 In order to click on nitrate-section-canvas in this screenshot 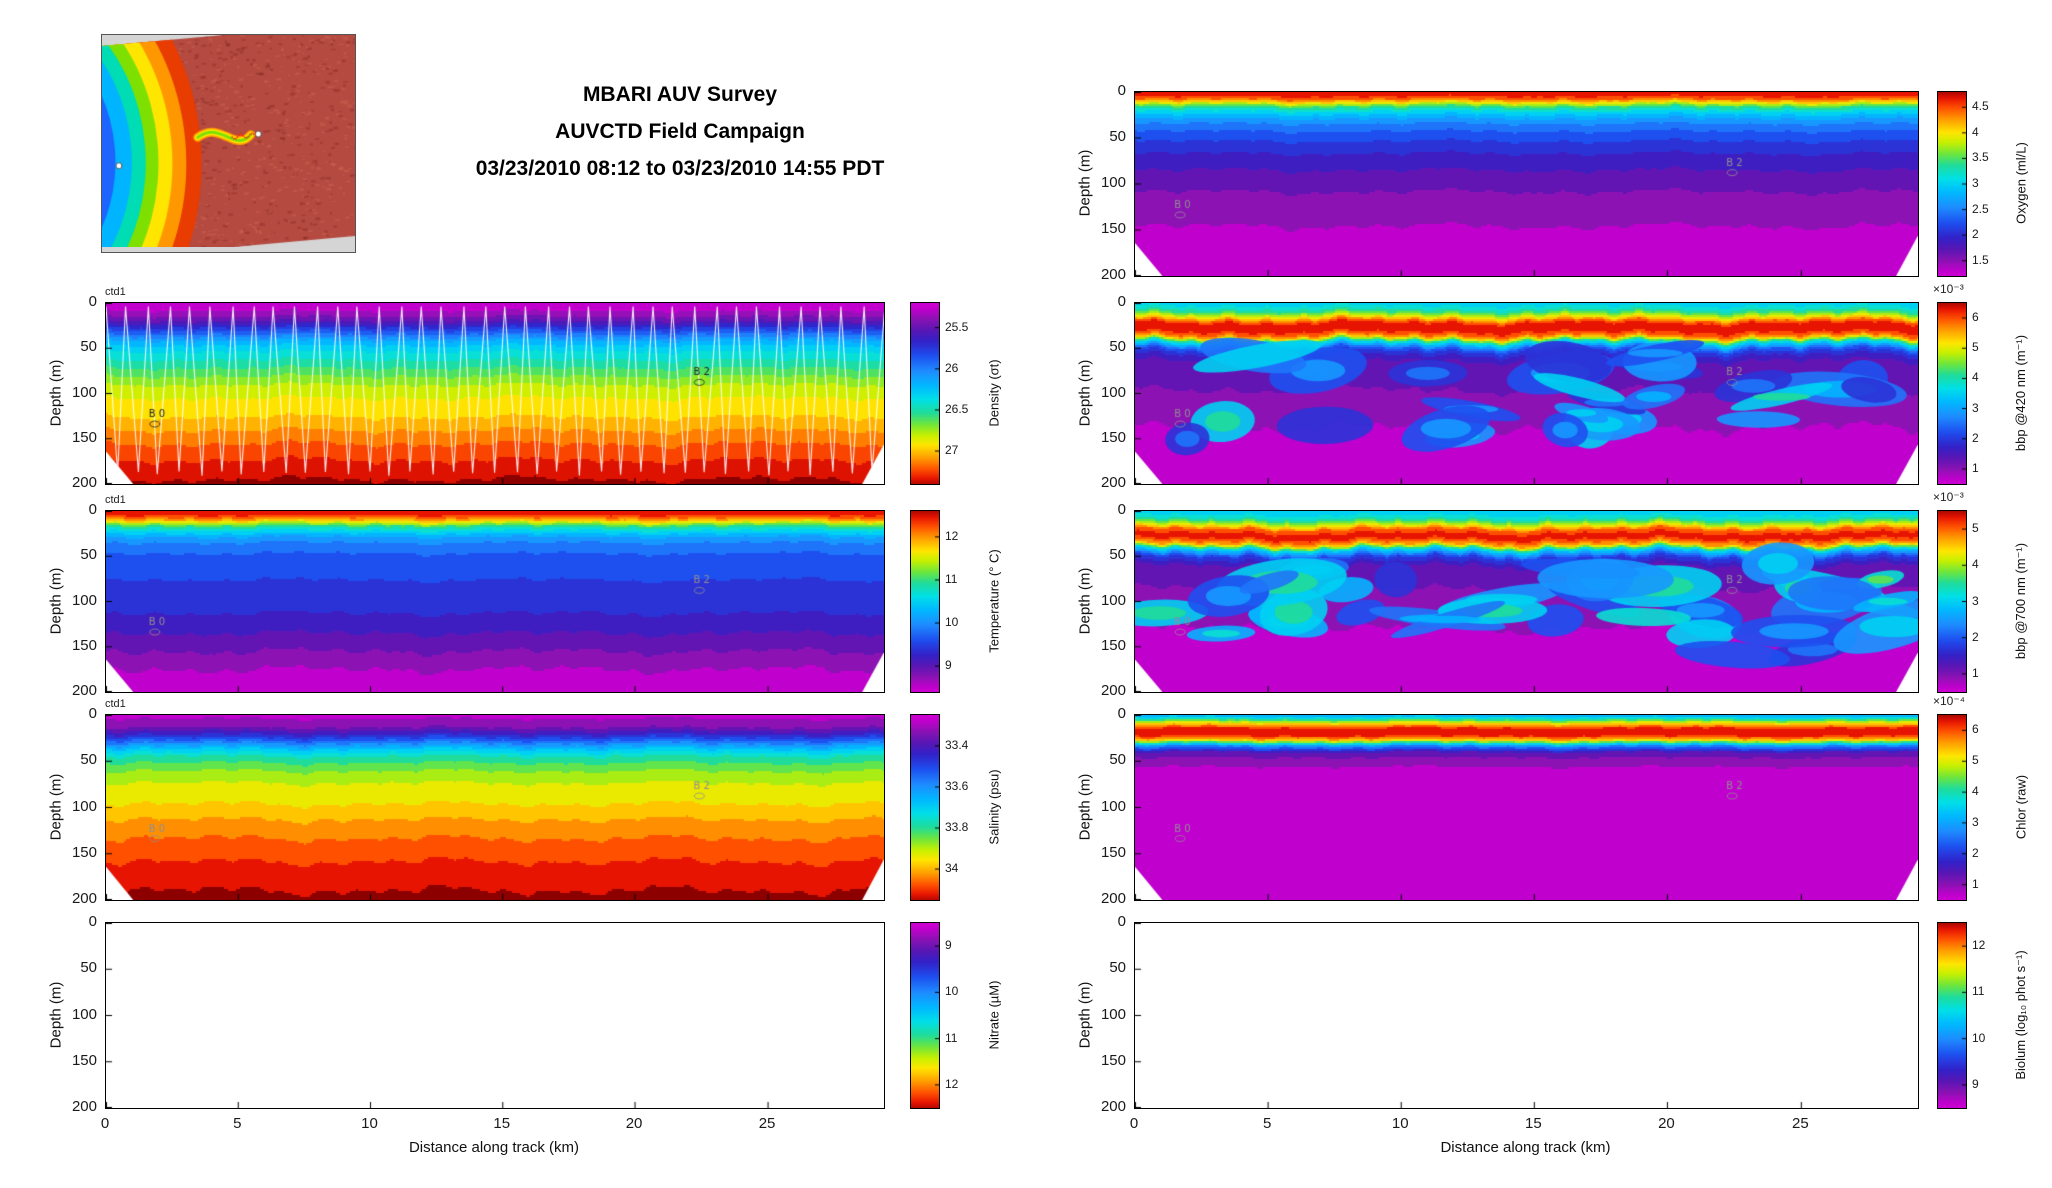, I will do `click(495, 1015)`.